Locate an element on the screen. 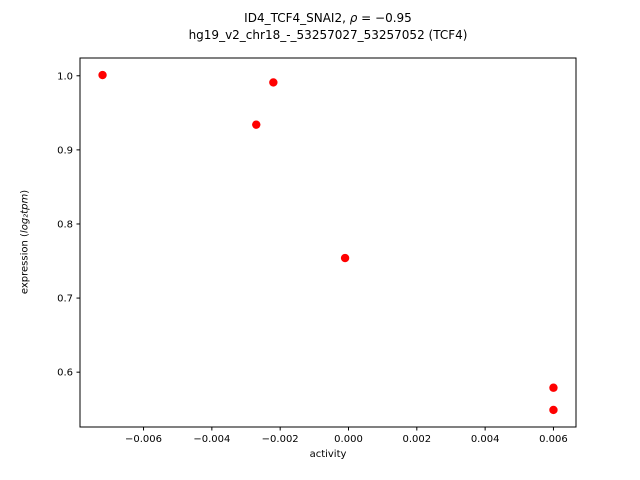 The image size is (640, 480). y-tick-label: 0.8 is located at coordinates (65, 224).